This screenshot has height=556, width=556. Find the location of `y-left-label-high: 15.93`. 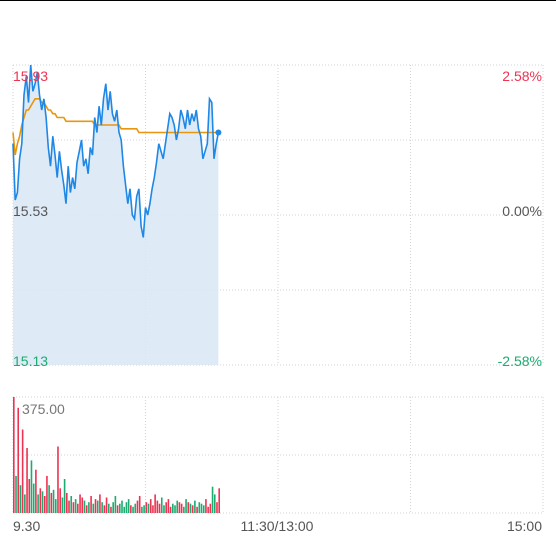

y-left-label-high: 15.93 is located at coordinates (30, 76).